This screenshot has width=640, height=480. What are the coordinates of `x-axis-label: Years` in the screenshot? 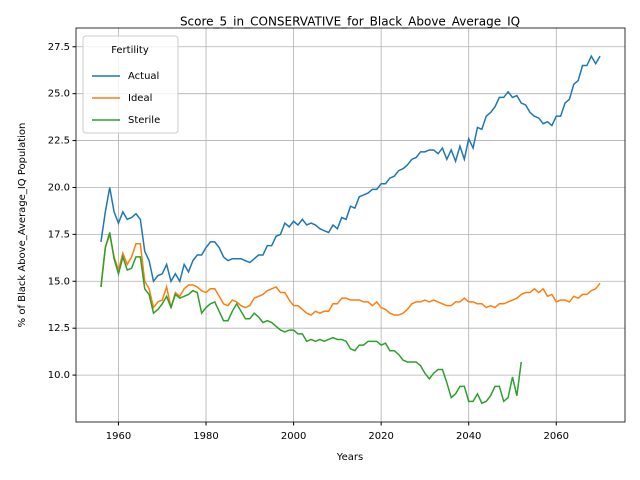 It's located at (349, 457).